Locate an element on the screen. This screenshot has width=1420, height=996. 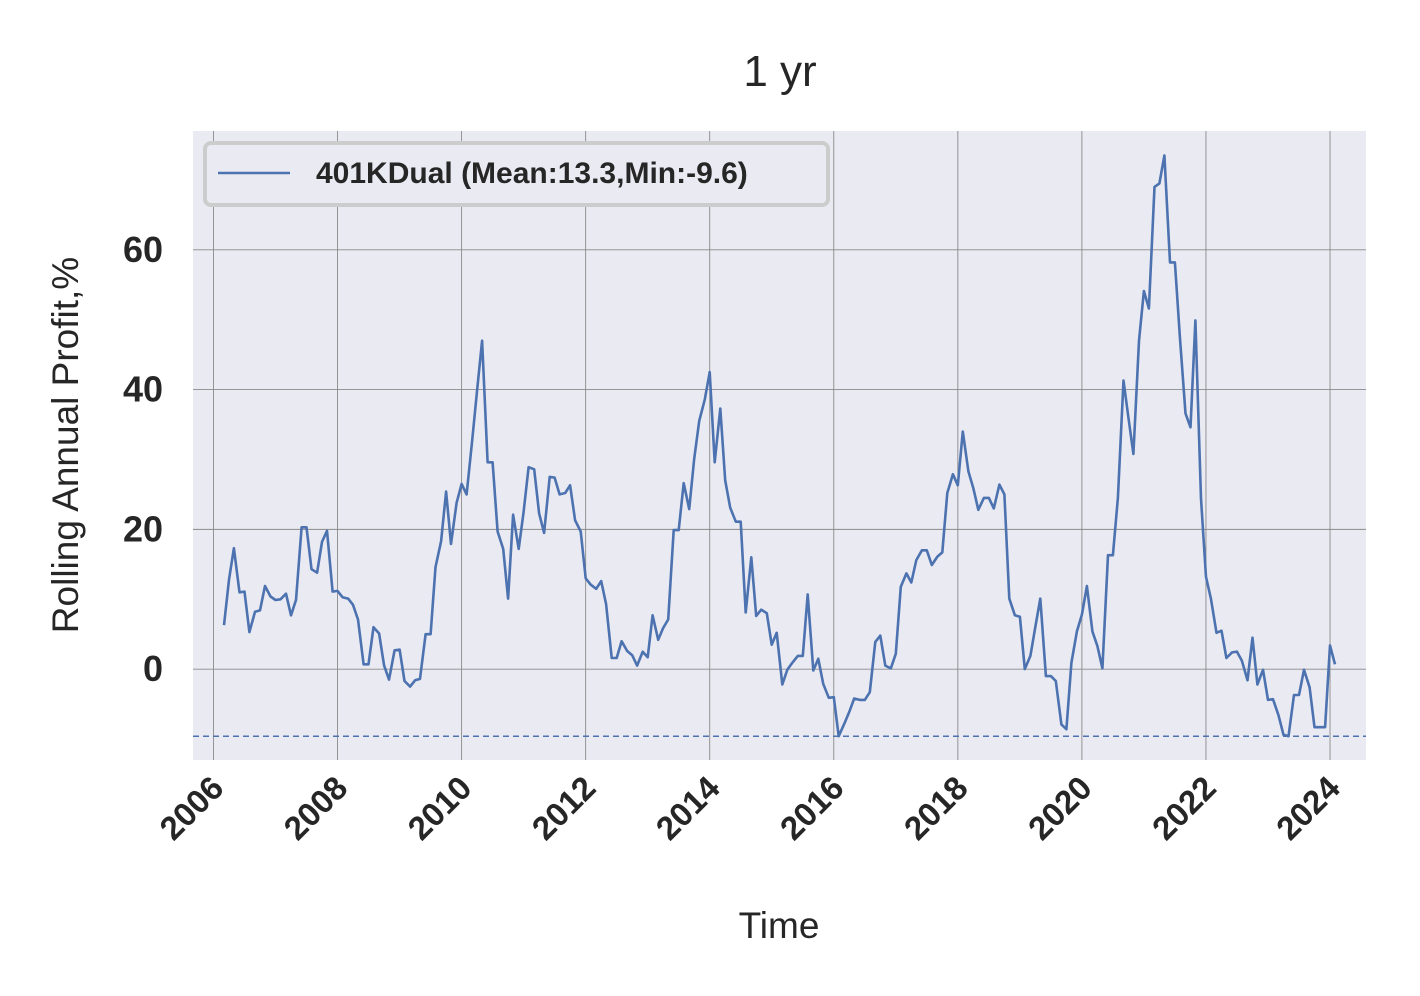
y-tick-label: 20 is located at coordinates (143, 528).